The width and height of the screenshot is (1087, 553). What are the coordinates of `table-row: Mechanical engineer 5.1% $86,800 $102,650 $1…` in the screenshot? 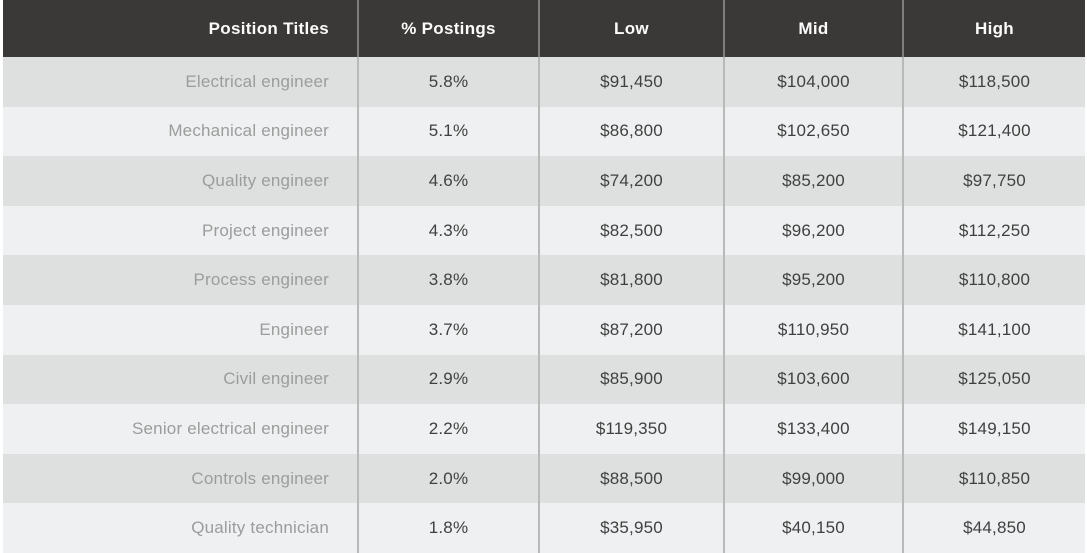 It's located at (544, 131).